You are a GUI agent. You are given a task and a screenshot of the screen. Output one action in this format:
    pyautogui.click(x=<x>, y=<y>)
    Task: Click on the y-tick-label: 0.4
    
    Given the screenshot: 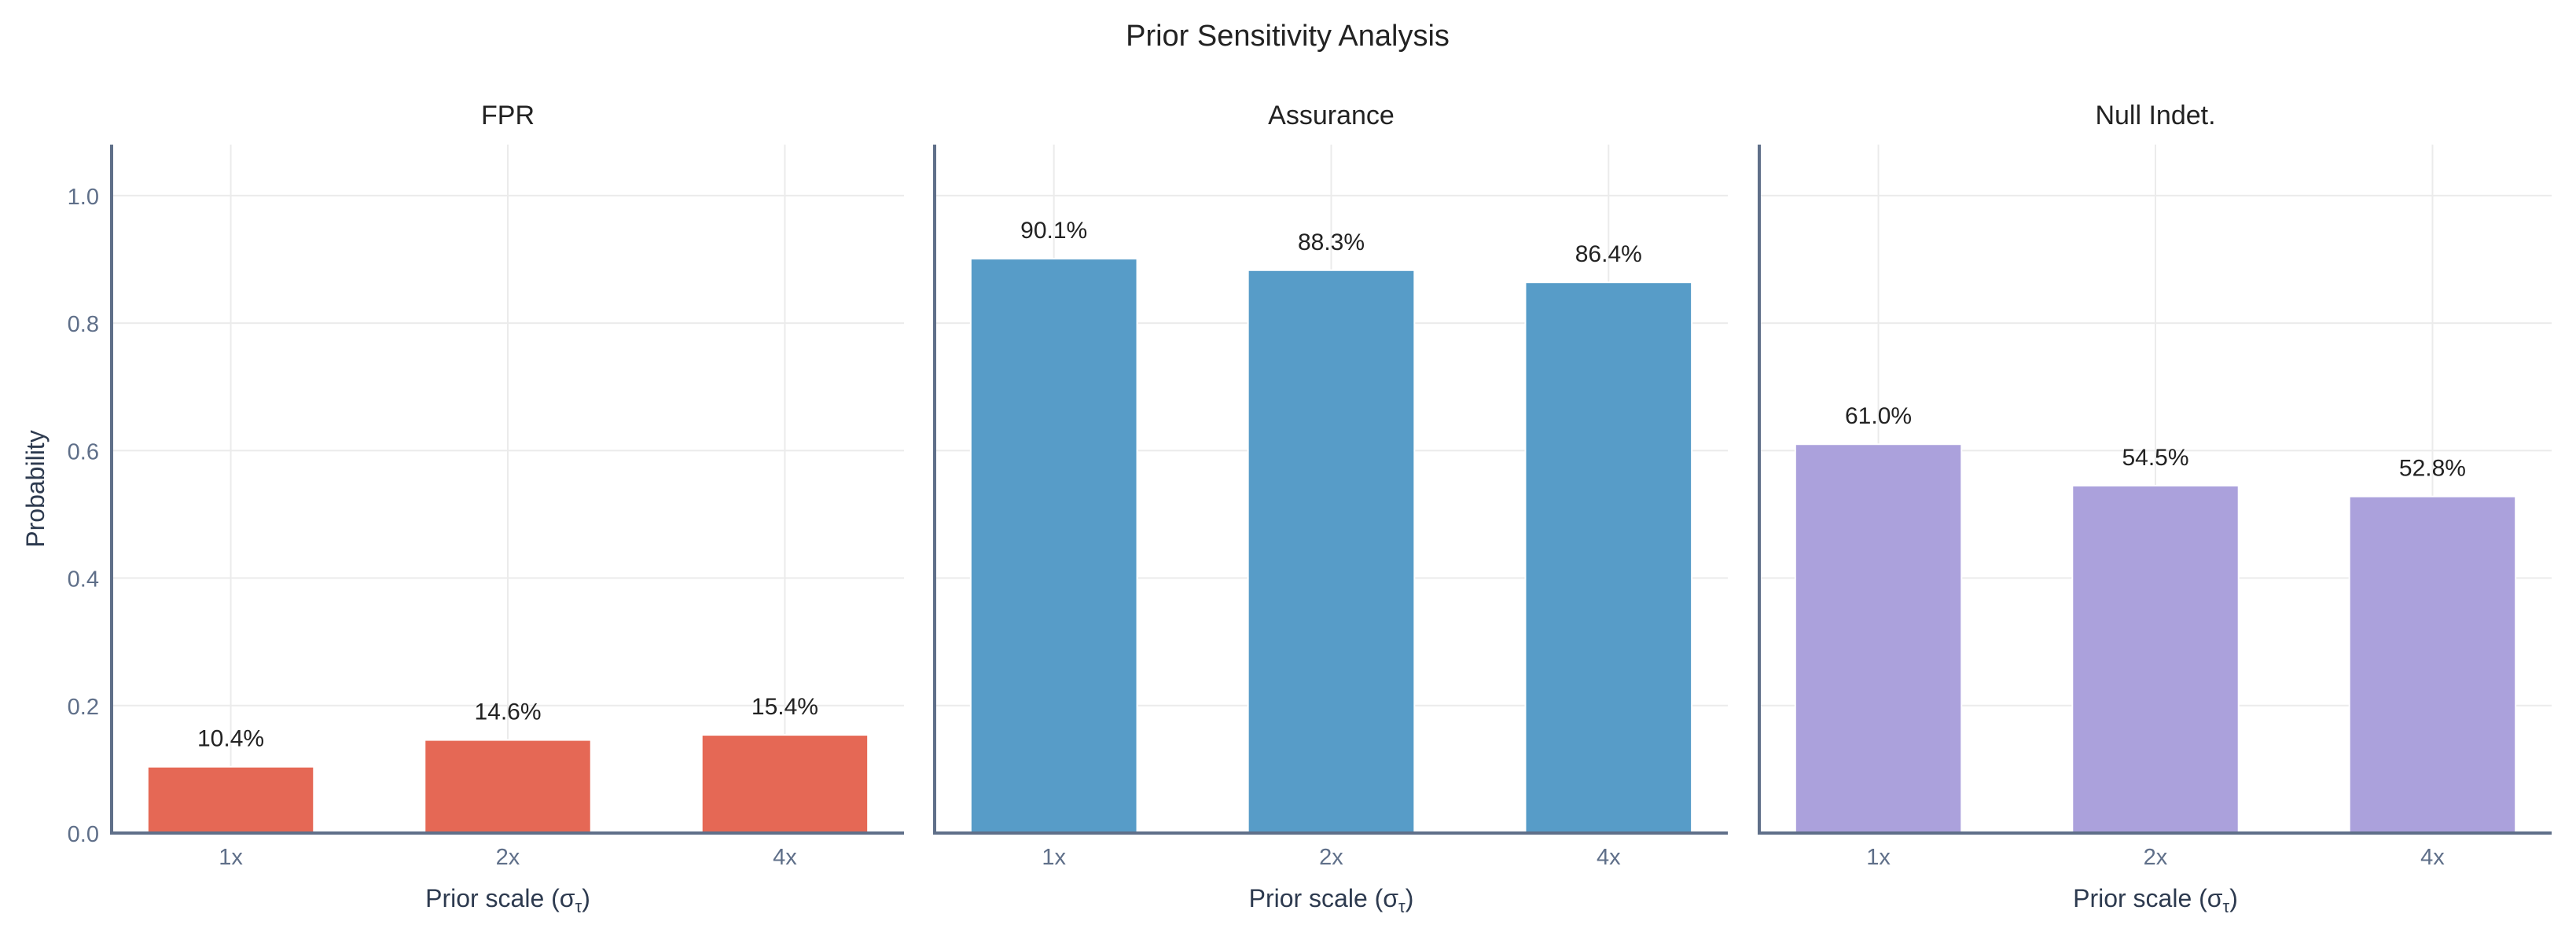 What is the action you would take?
    pyautogui.click(x=83, y=580)
    